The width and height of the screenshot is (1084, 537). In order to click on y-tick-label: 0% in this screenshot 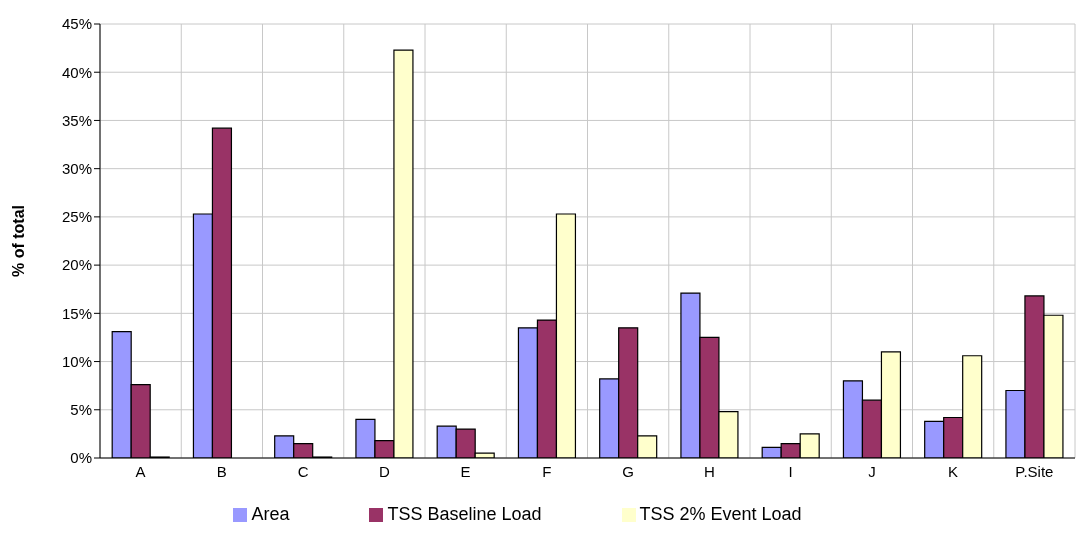, I will do `click(81, 458)`.